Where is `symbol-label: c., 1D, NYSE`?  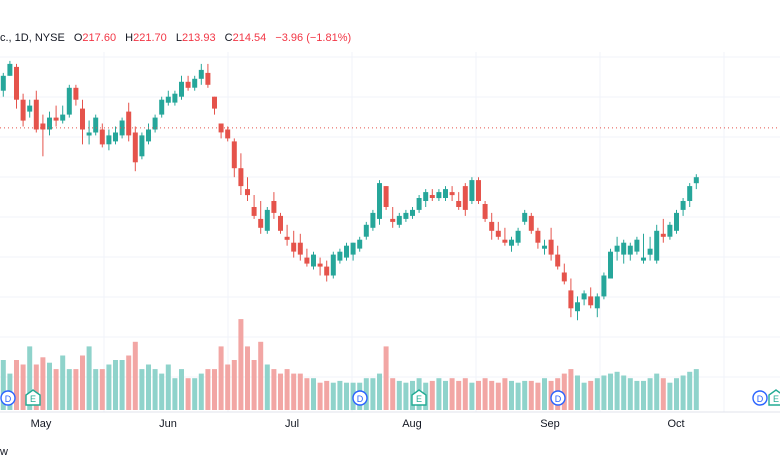
symbol-label: c., 1D, NYSE is located at coordinates (32, 38).